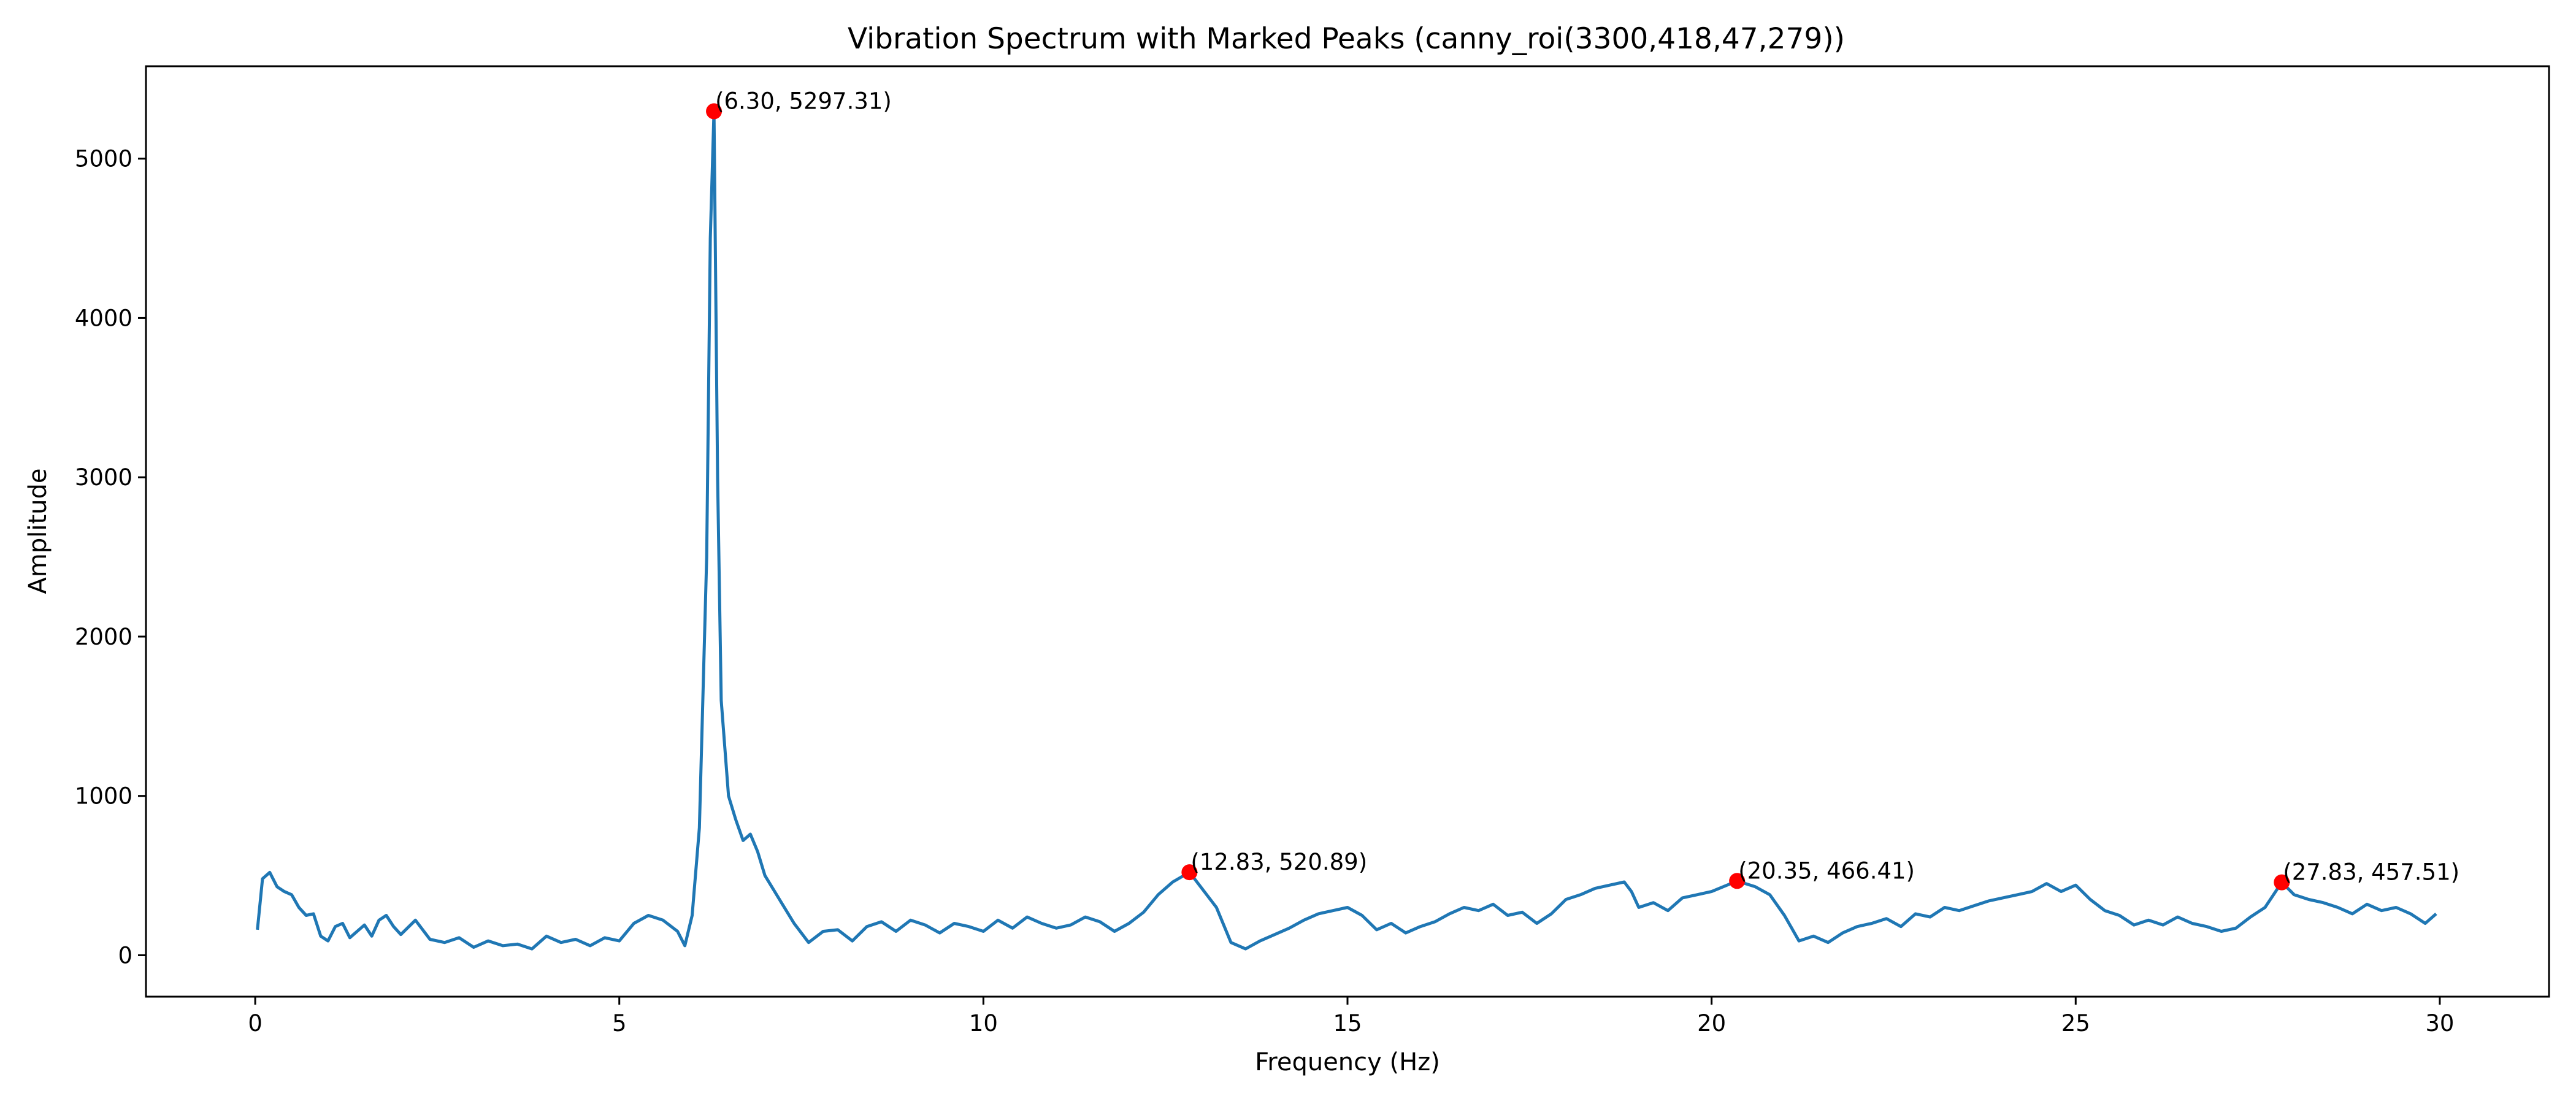 This screenshot has width=2576, height=1104. Describe the element at coordinates (1347, 1023) in the screenshot. I see `x-tick-label: 15` at that location.